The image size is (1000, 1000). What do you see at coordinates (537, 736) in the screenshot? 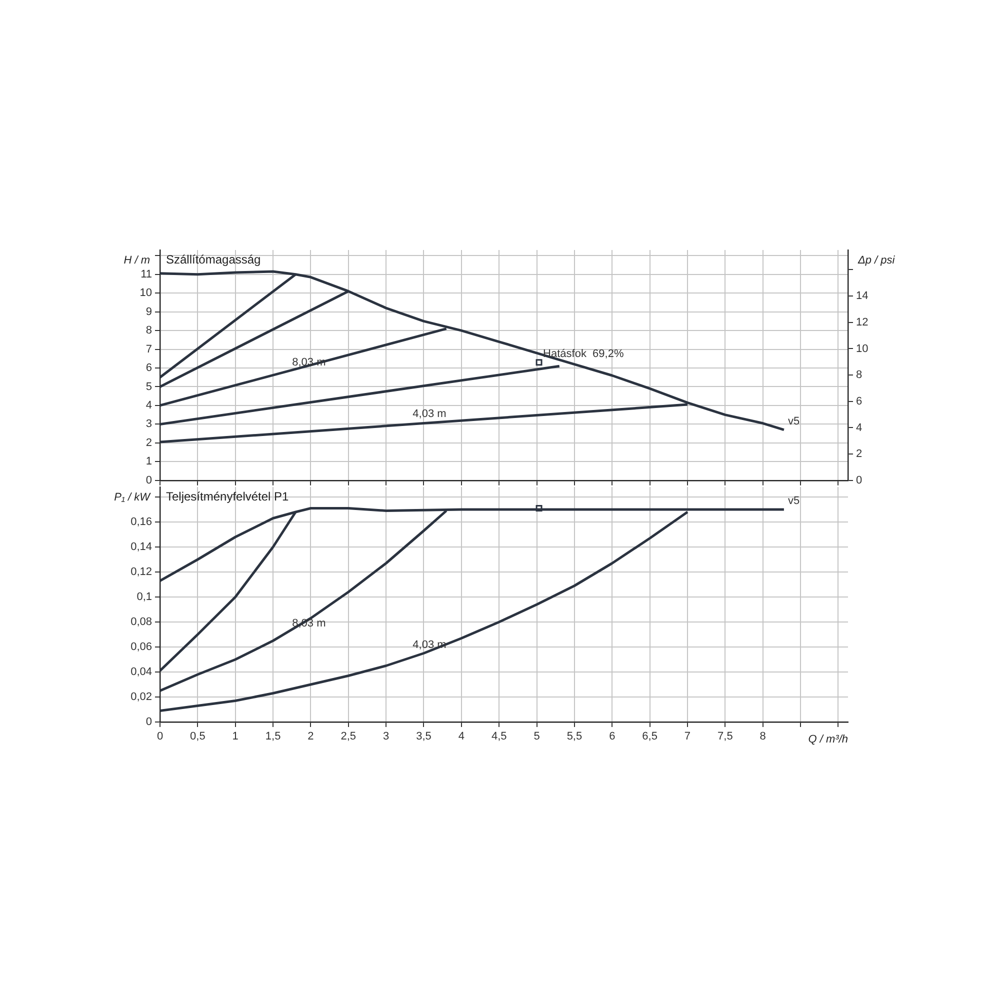
I see `x-tick-label: 5` at bounding box center [537, 736].